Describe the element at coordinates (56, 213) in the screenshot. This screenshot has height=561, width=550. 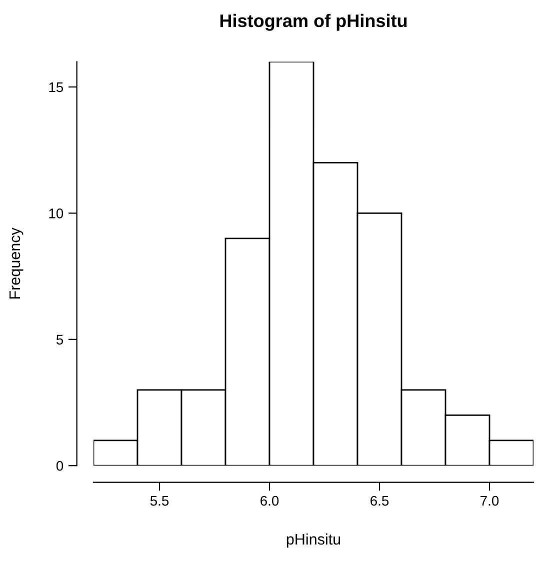
I see `y-tick-label: 10` at that location.